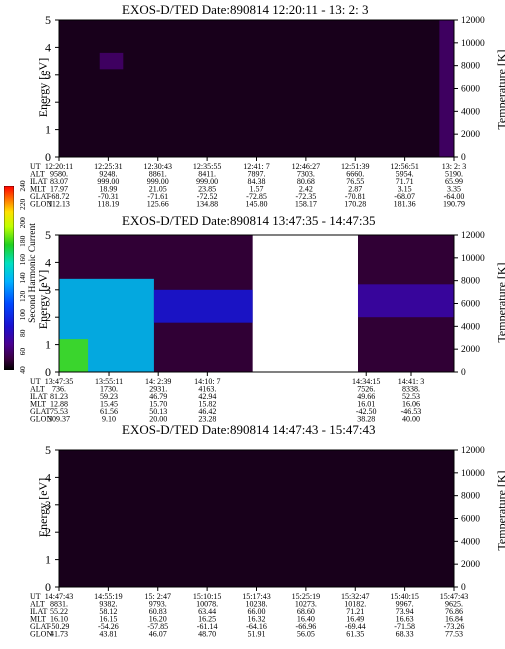  What do you see at coordinates (59, 389) in the screenshot?
I see `panel2-table-cell: 736.` at bounding box center [59, 389].